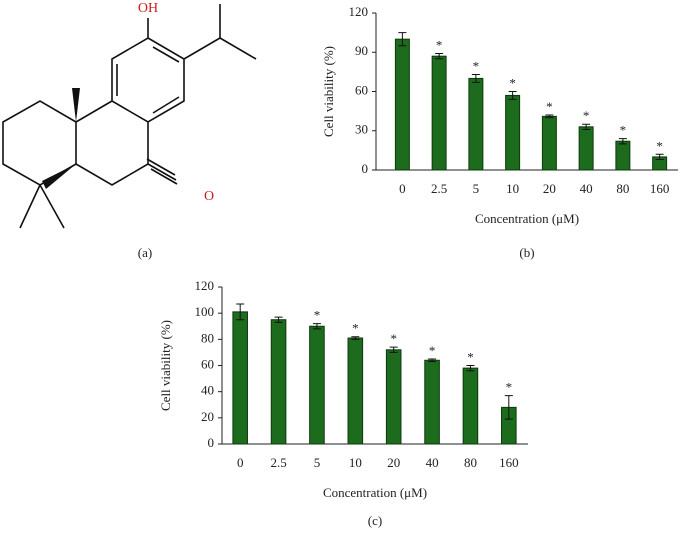  Describe the element at coordinates (361, 129) in the screenshot. I see `y-tick-label: 30` at that location.